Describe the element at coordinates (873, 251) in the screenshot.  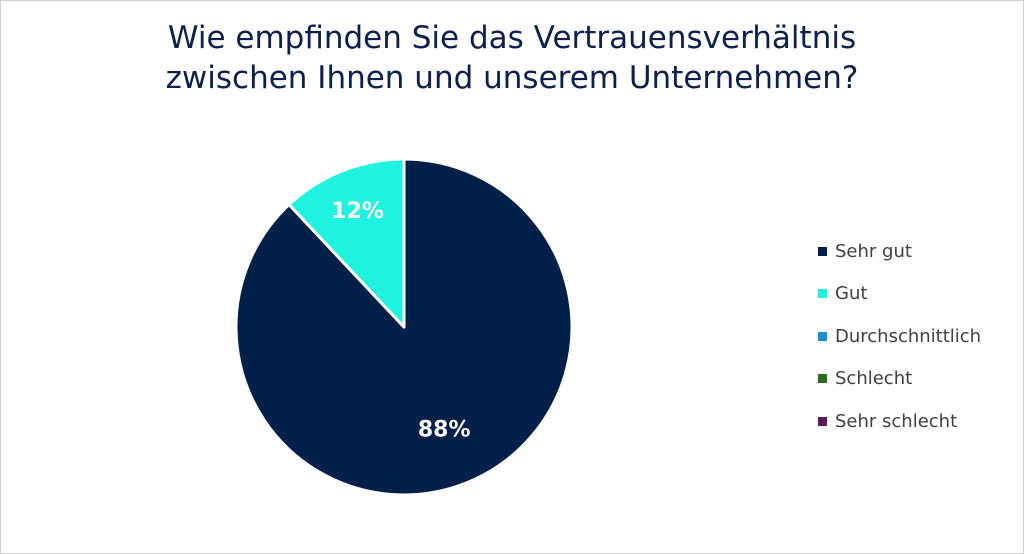
I see `legend-label: Sehr gut` at that location.